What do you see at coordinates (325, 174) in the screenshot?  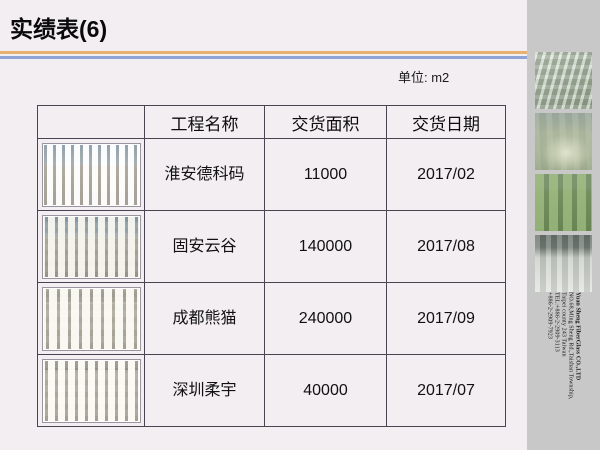 I see `cell-delivery-area: 11000` at bounding box center [325, 174].